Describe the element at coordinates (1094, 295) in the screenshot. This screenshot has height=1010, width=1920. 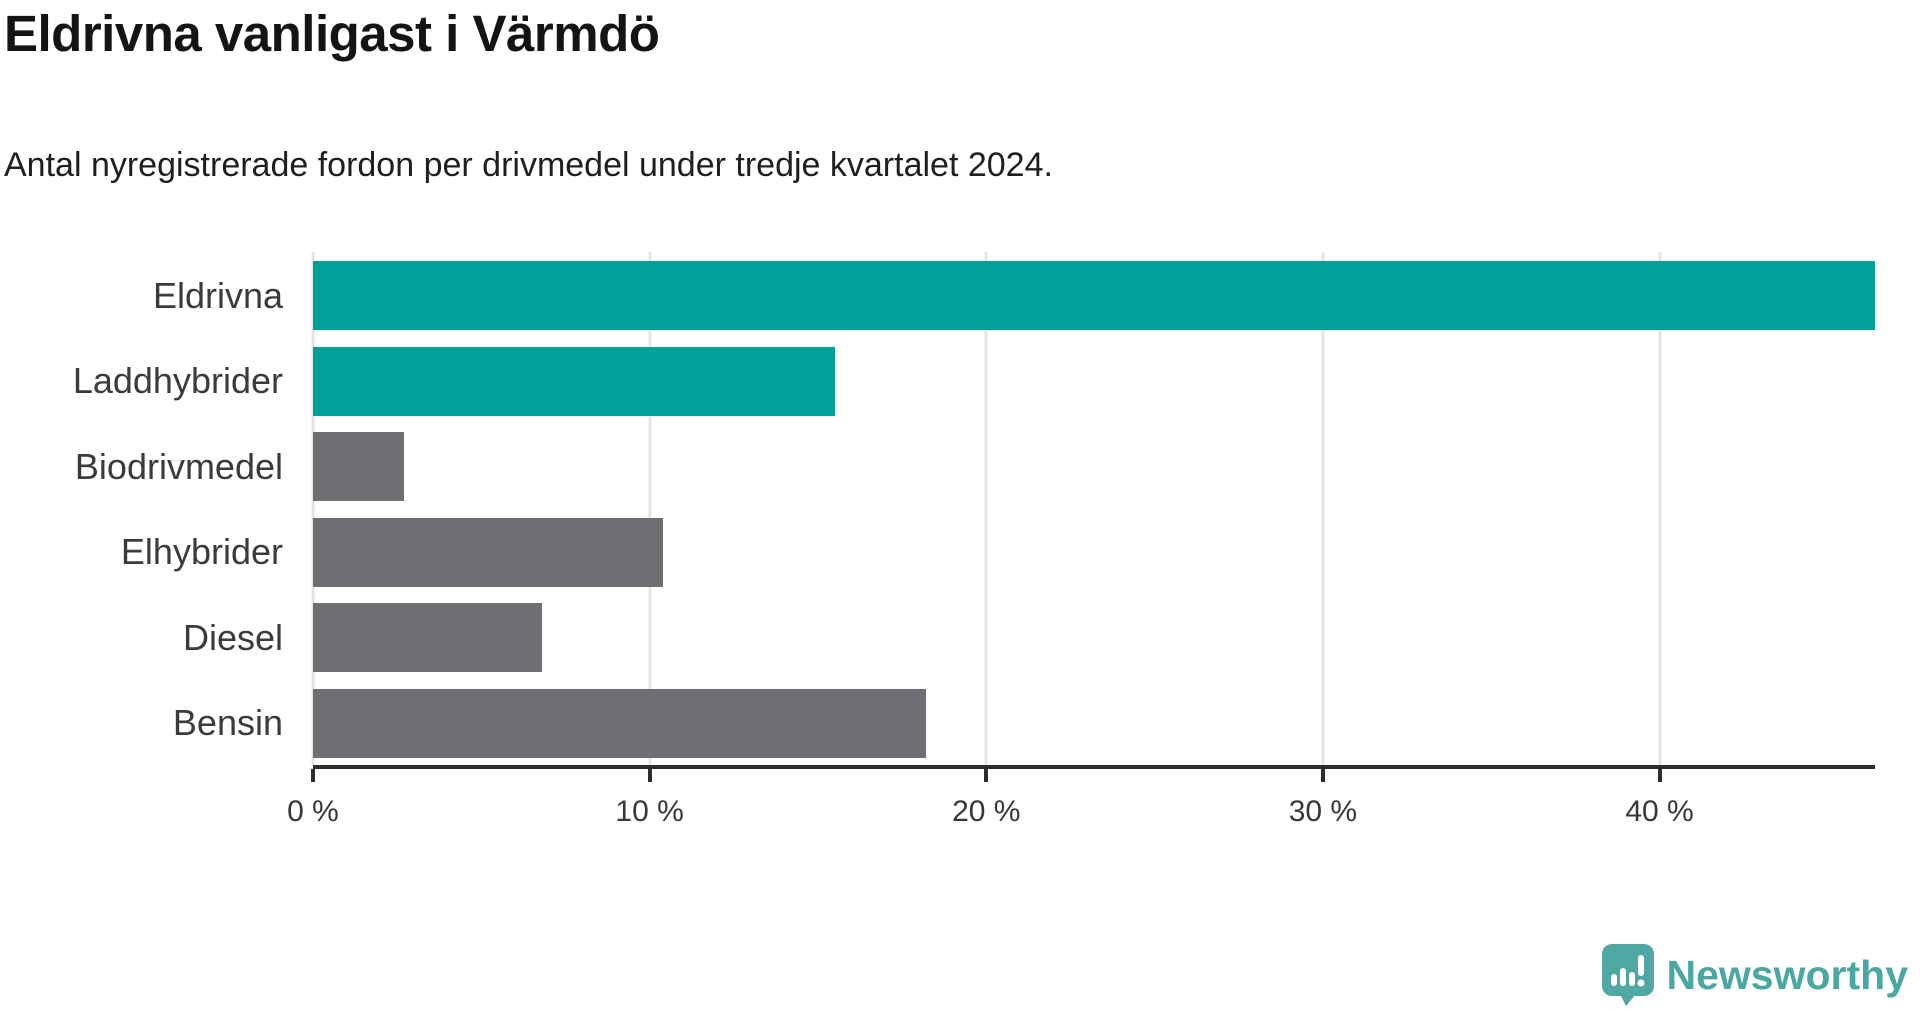
I see `bar-eldrivna` at that location.